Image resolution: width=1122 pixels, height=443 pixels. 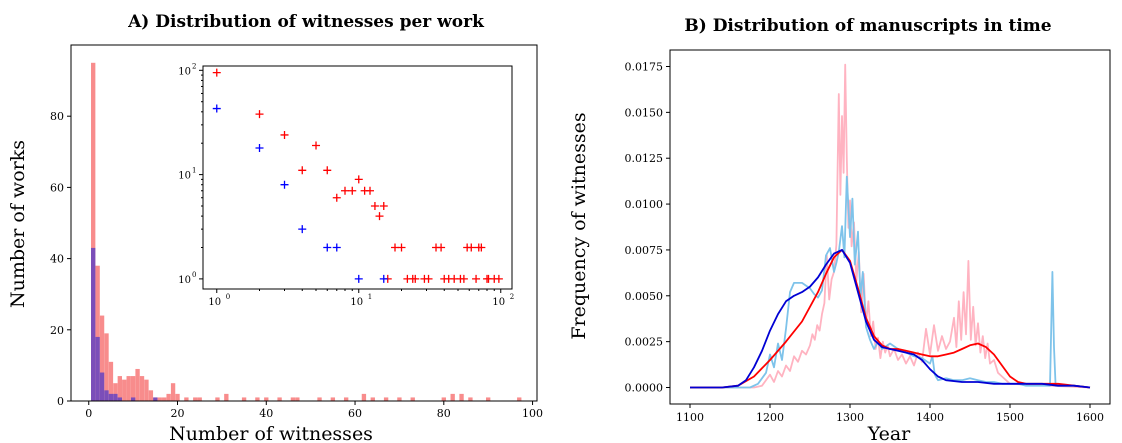 What do you see at coordinates (177, 397) in the screenshot?
I see `bar-series0-x20` at bounding box center [177, 397].